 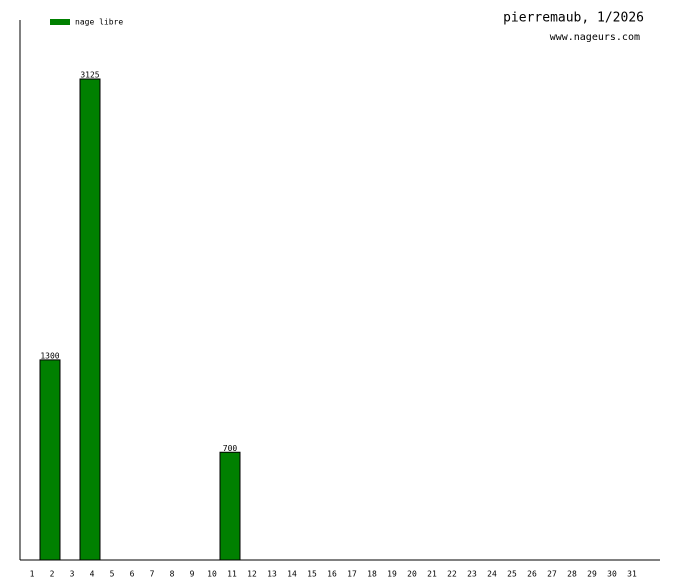 What do you see at coordinates (332, 574) in the screenshot?
I see `x-tick-label: 16` at bounding box center [332, 574].